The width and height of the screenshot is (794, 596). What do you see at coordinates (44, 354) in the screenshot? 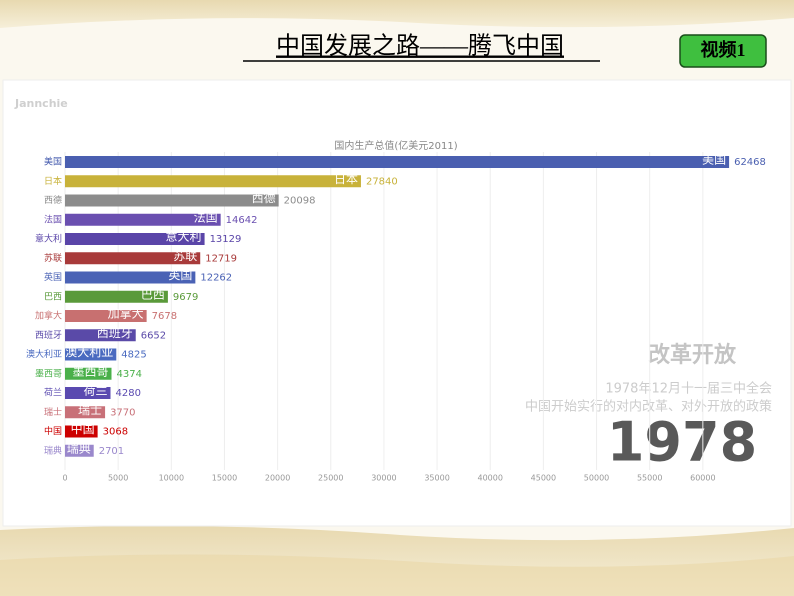
I see `y-tick-label: 澳大利亚` at bounding box center [44, 354].